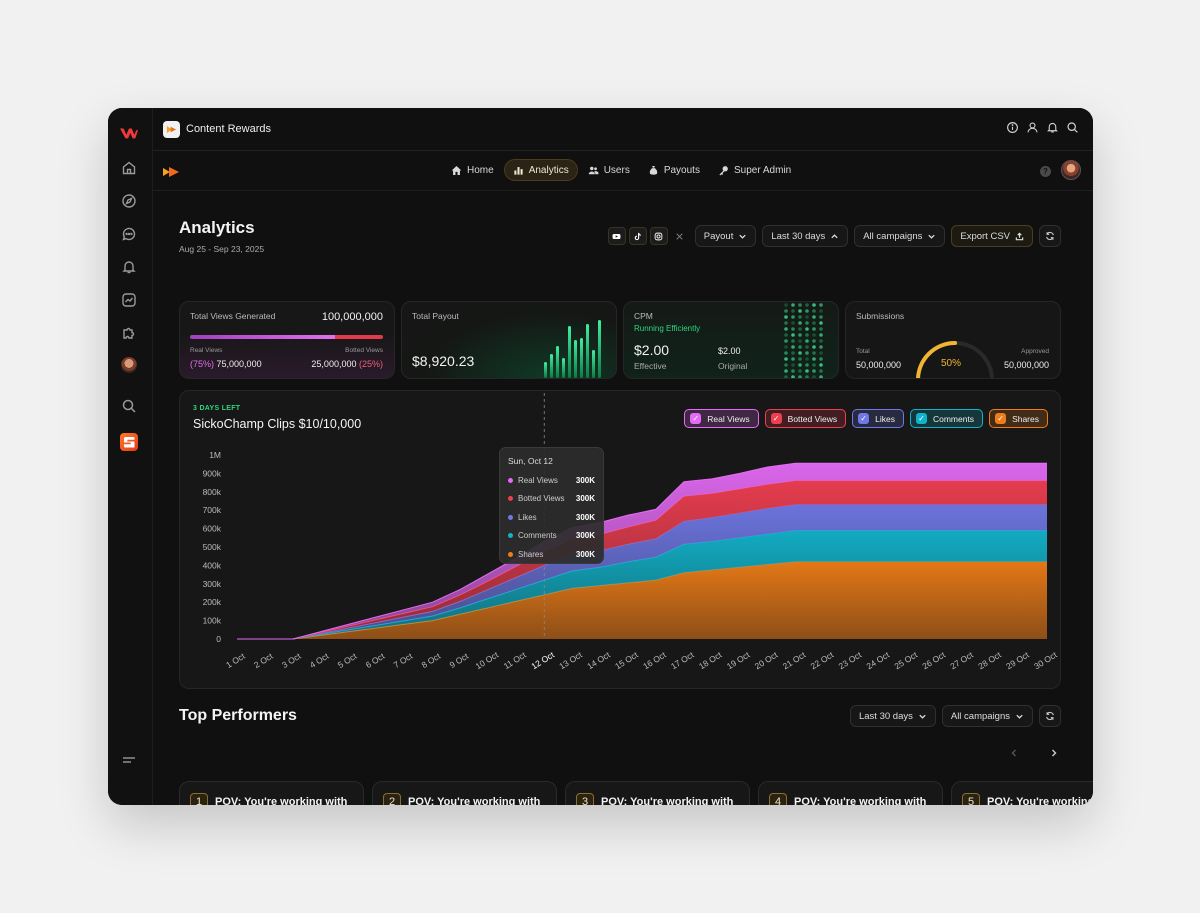 The image size is (1200, 913). I want to click on legend-label: Botted Views, so click(812, 418).